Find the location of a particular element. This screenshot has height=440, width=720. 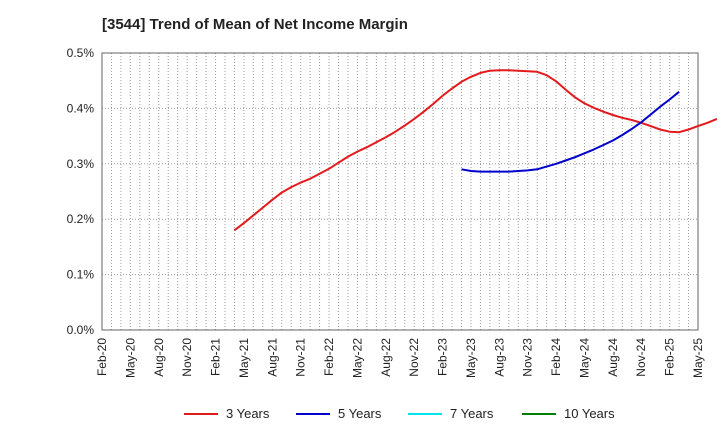

series-line-5-years is located at coordinates (570, 132).